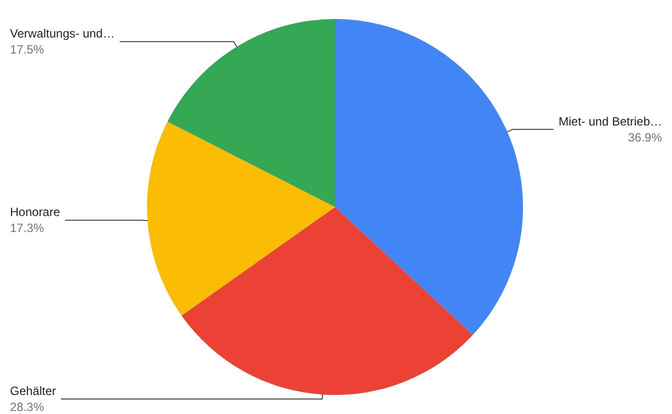 Image resolution: width=672 pixels, height=414 pixels. I want to click on slice-label: Gehälter, so click(33, 391).